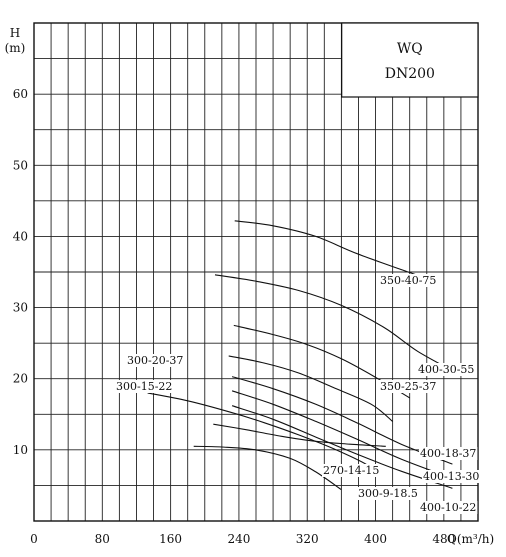  Describe the element at coordinates (410, 74) in the screenshot. I see `chart-title-line-2: DN200` at that location.